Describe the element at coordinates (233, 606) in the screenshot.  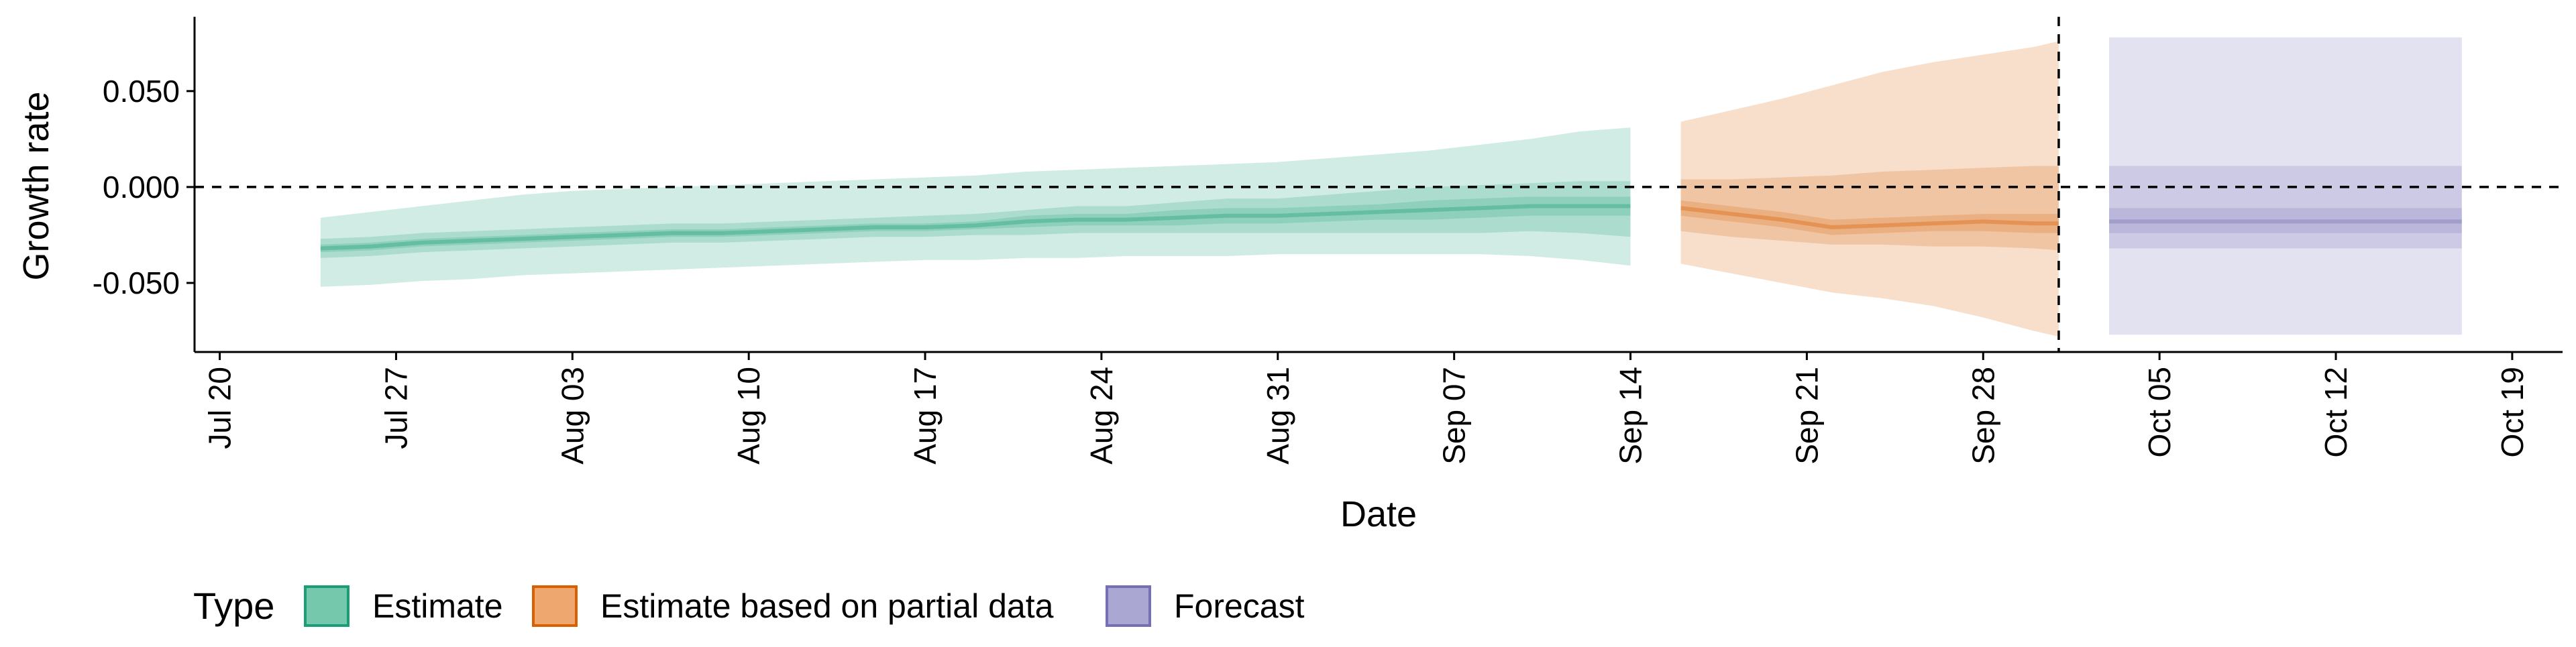
I see `legend-title: Type` at that location.